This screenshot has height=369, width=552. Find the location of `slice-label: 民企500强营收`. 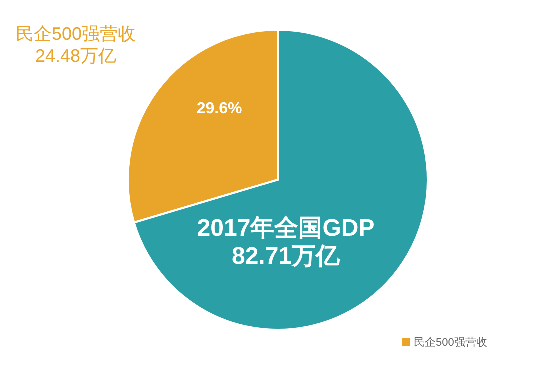

slice-label: 民企500强营收 is located at coordinates (76, 34).